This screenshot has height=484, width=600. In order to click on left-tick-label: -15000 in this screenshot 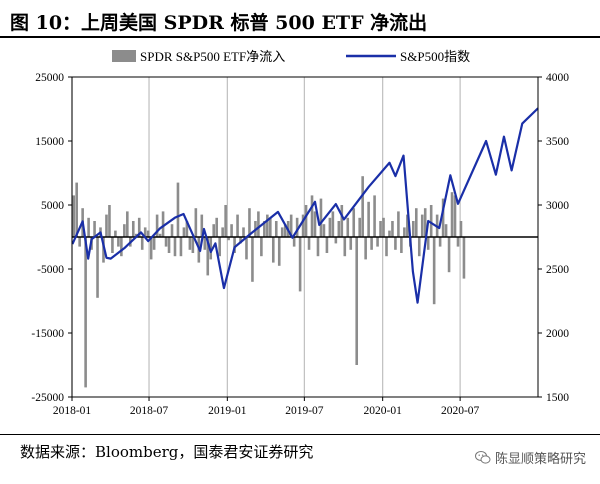, I will do `click(47, 334)`.